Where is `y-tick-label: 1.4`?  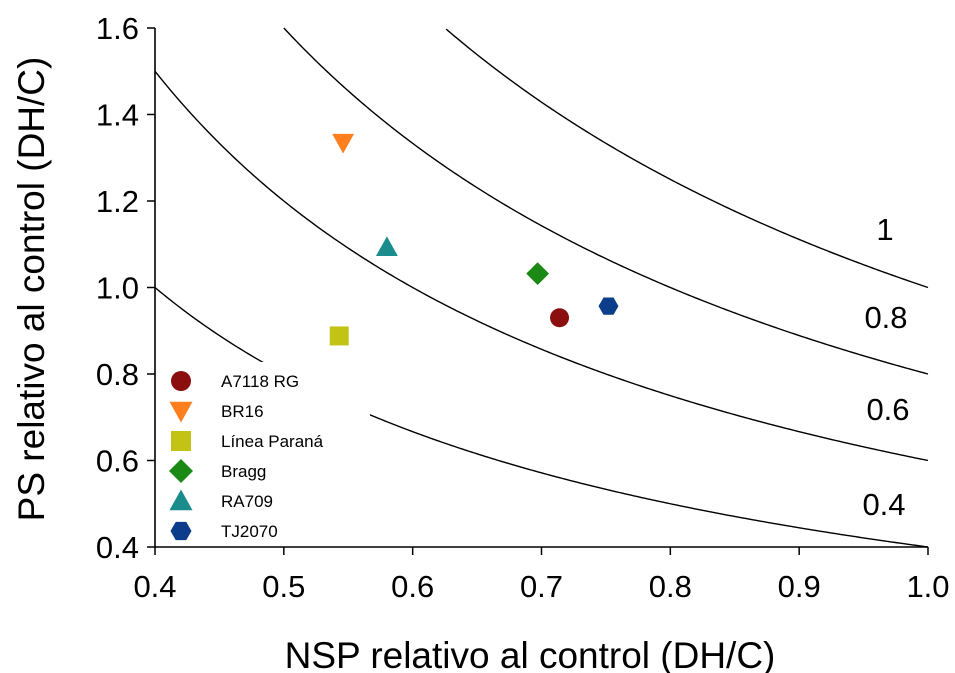
y-tick-label: 1.4 is located at coordinates (117, 115).